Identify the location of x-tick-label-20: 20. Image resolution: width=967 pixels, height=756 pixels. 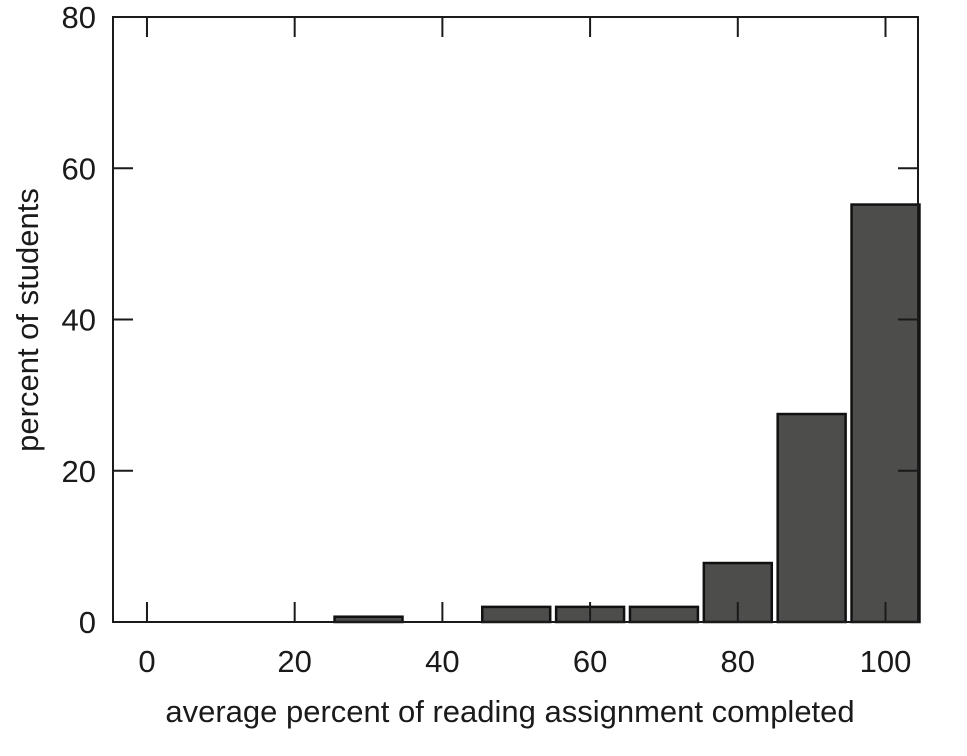
(294, 661).